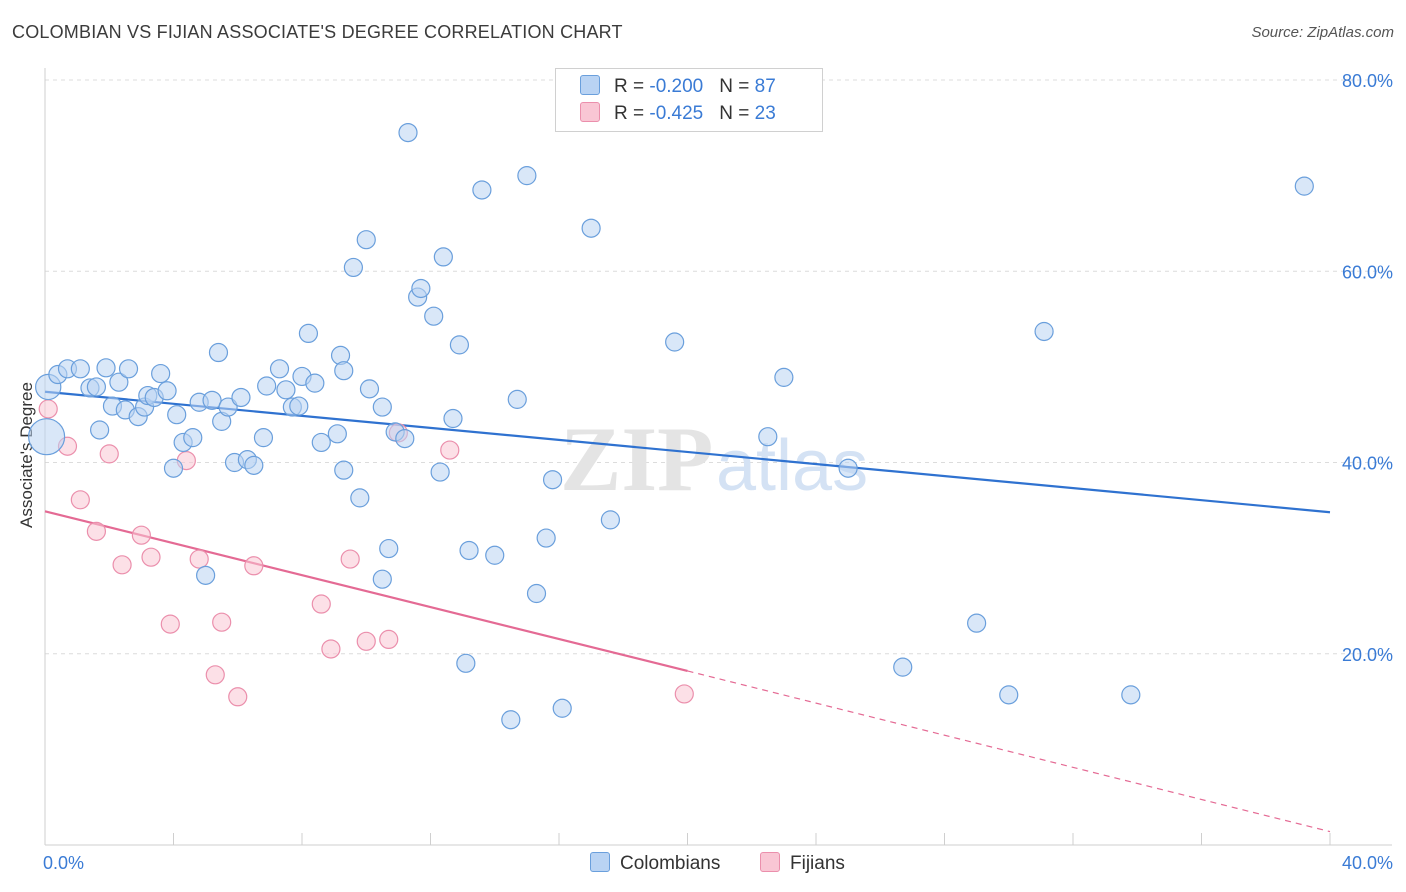  Describe the element at coordinates (1367, 464) in the screenshot. I see `y-tick-label: 40.0%` at that location.